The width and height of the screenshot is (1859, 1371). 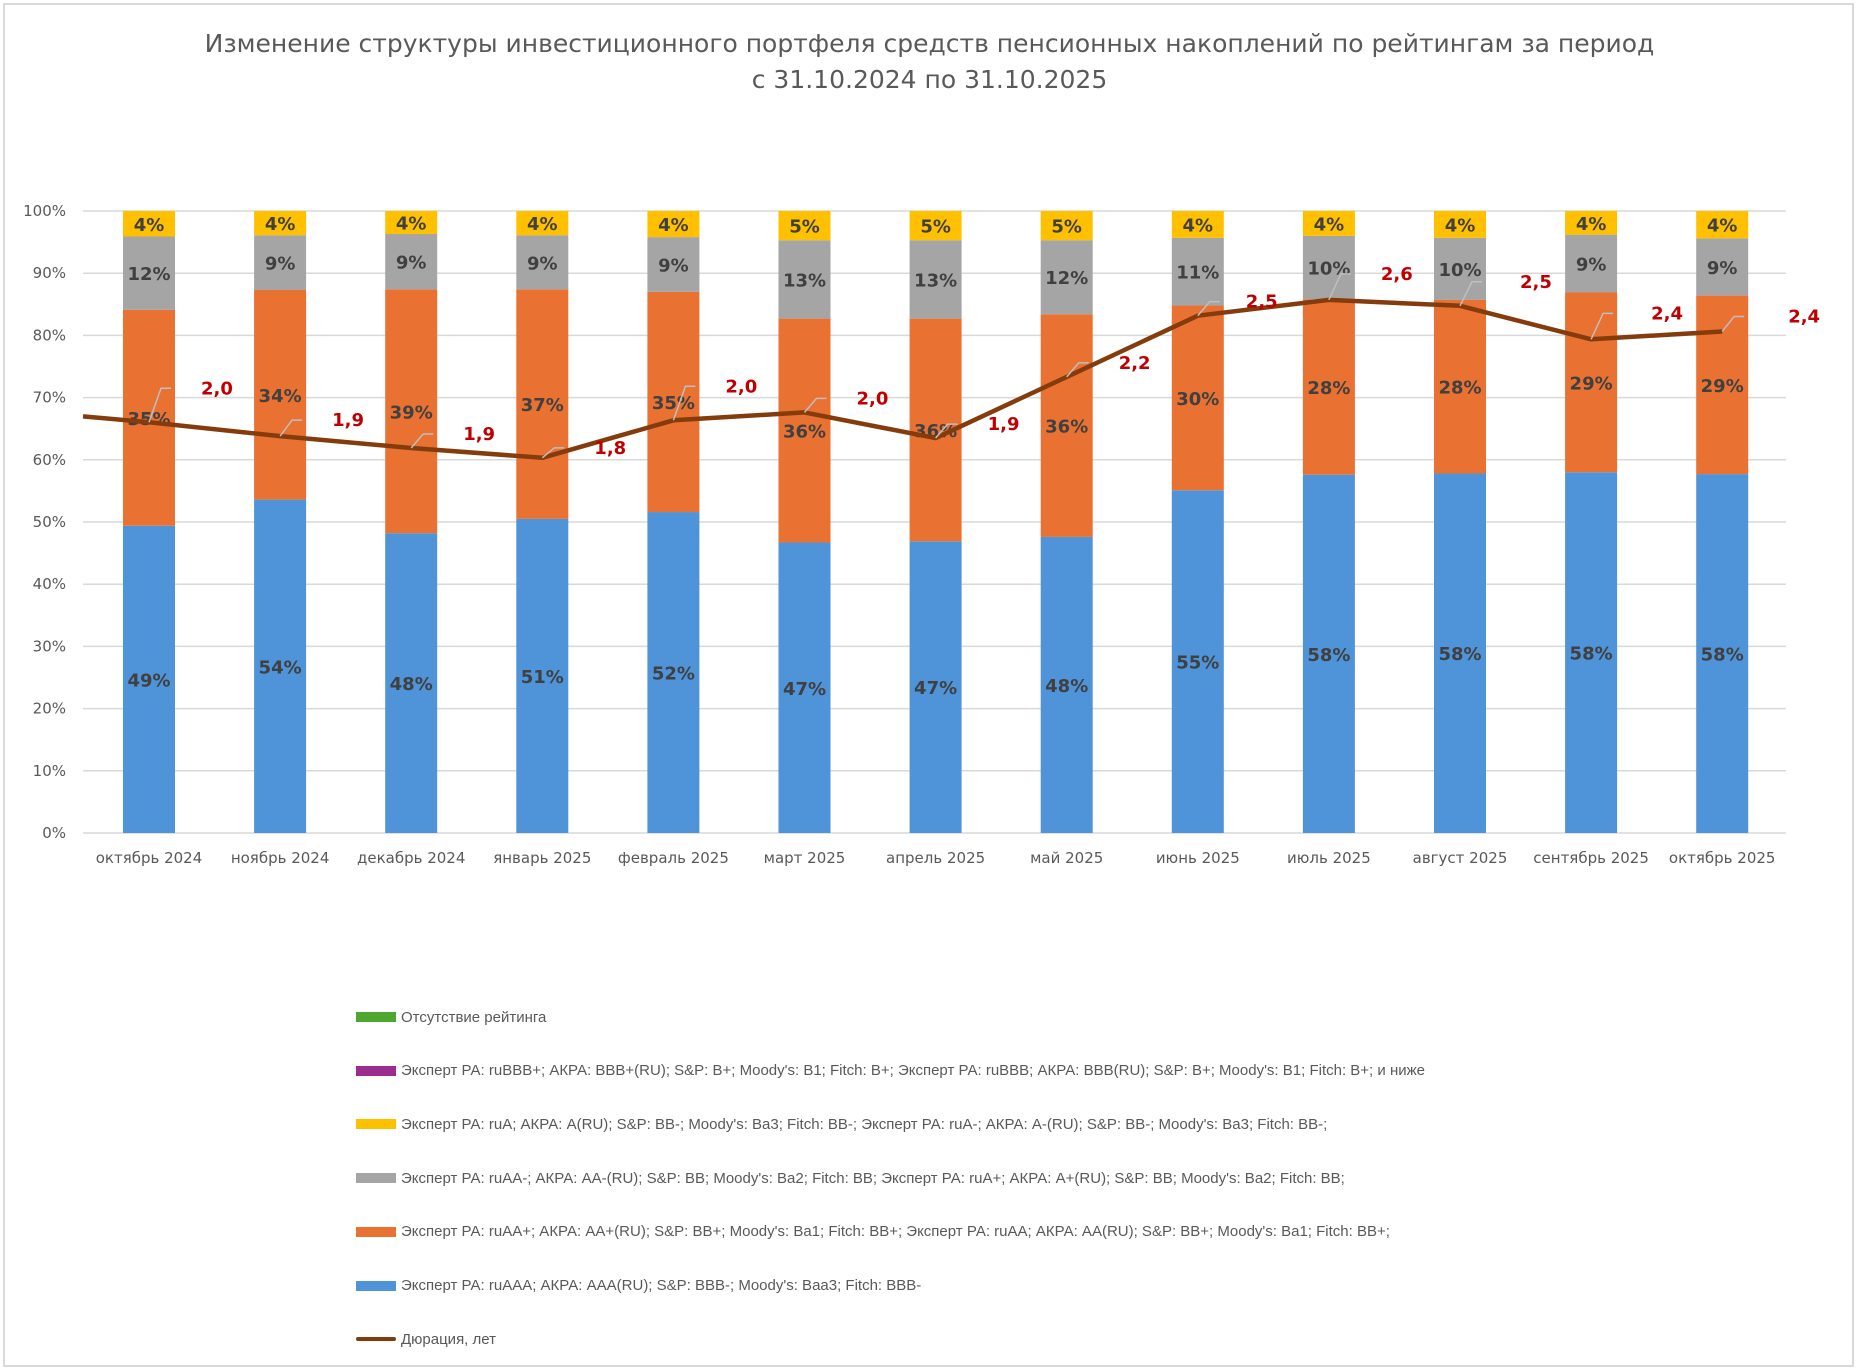 What do you see at coordinates (474, 1017) in the screenshot?
I see `legend-label: Отсутствие рейтинга` at bounding box center [474, 1017].